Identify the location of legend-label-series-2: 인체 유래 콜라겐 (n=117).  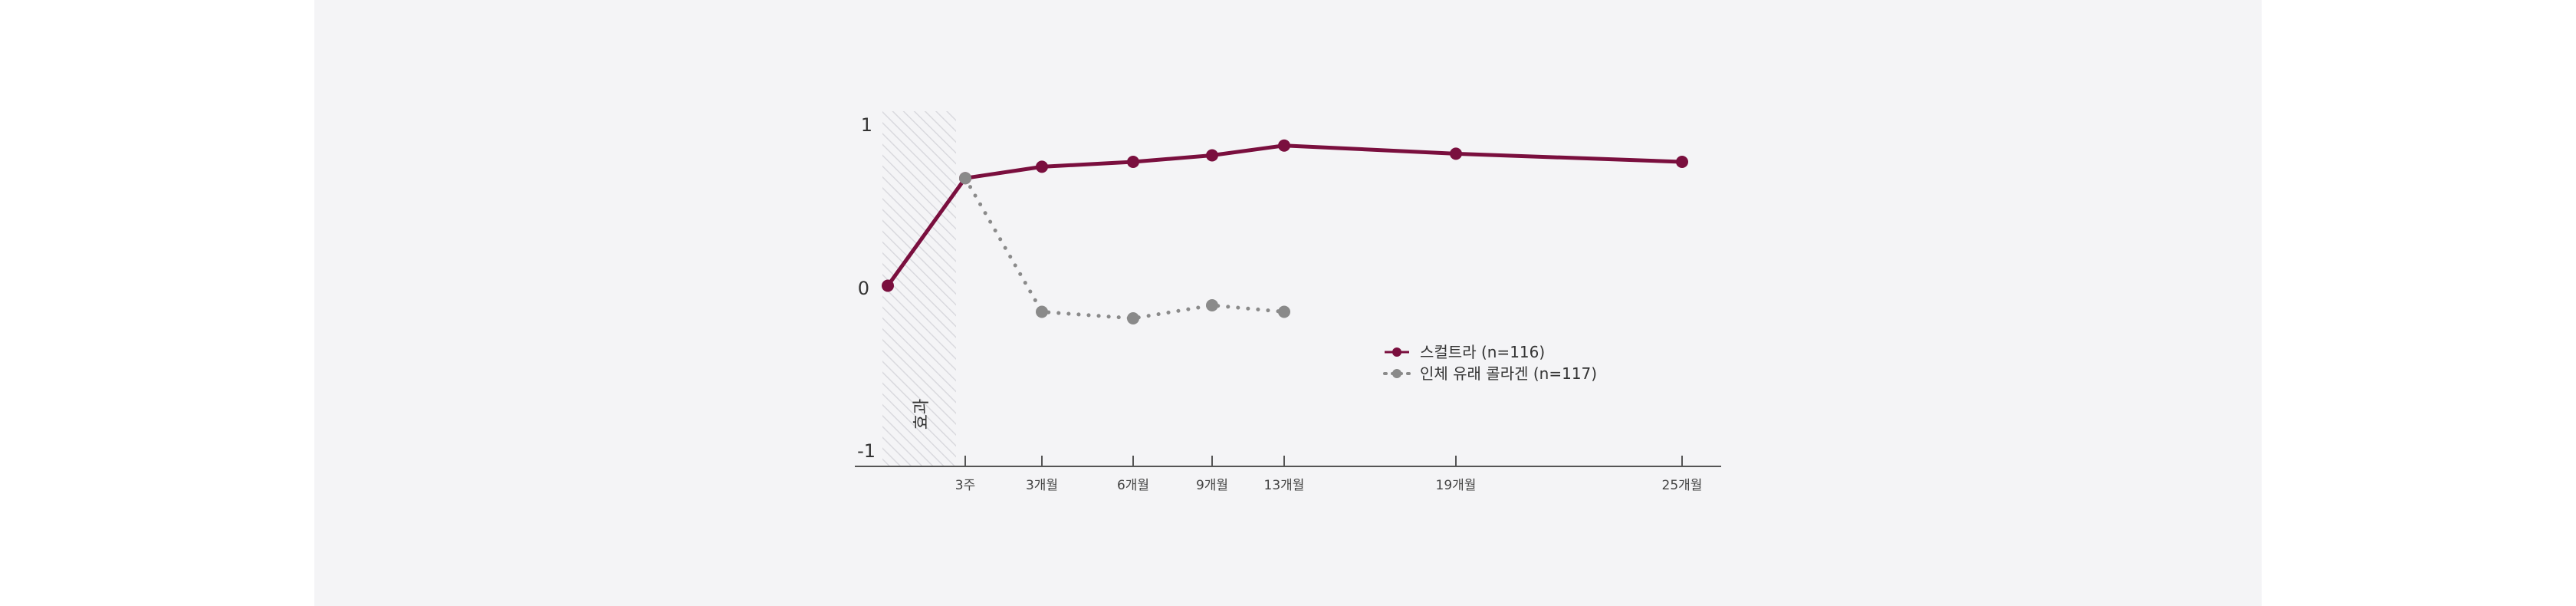
(1509, 373).